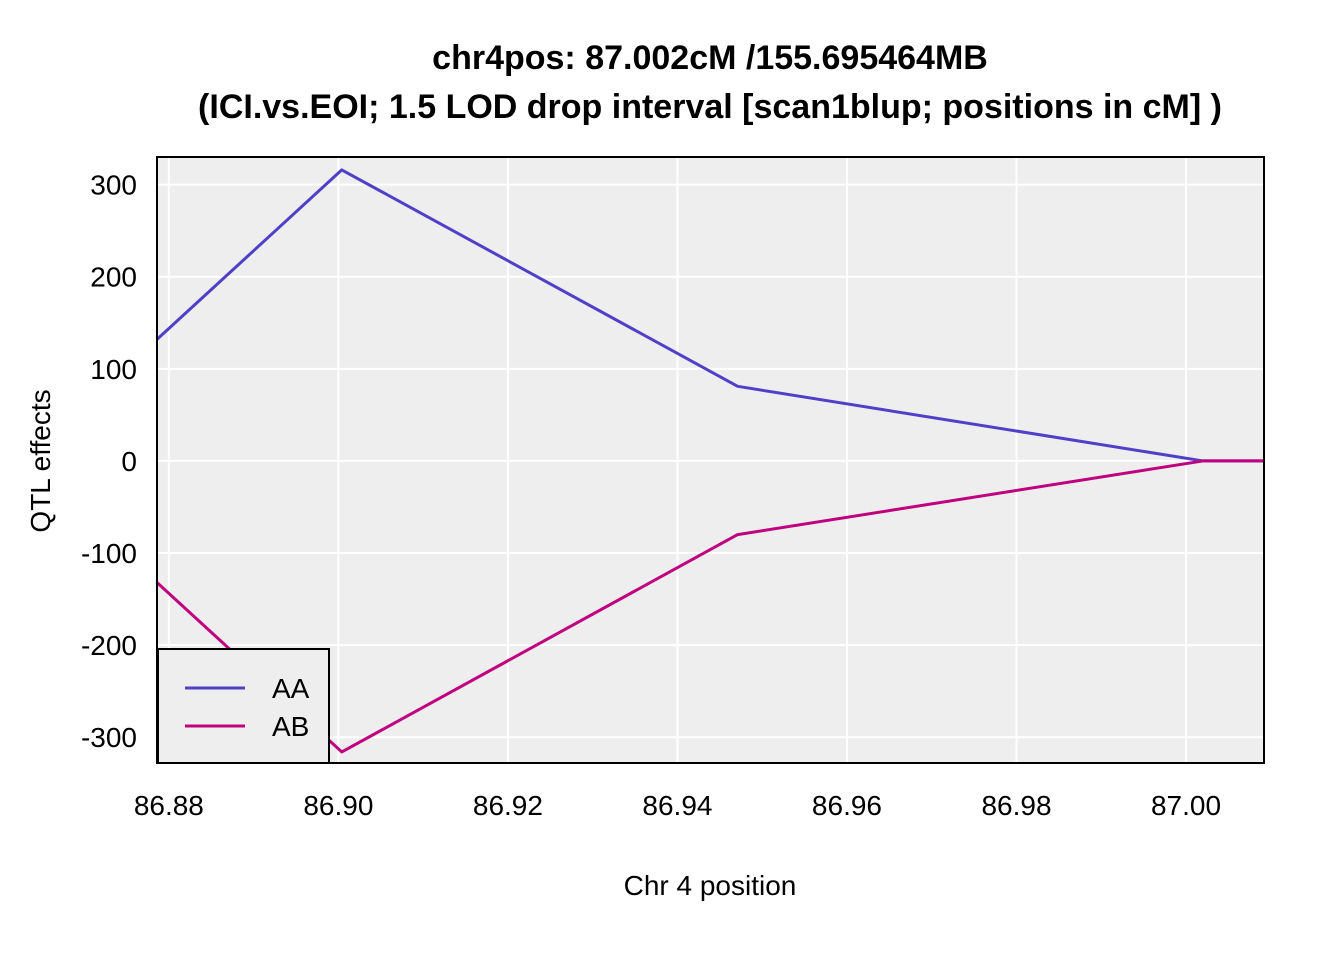 Image resolution: width=1344 pixels, height=965 pixels. I want to click on y-axis-label: QTL effects, so click(40, 460).